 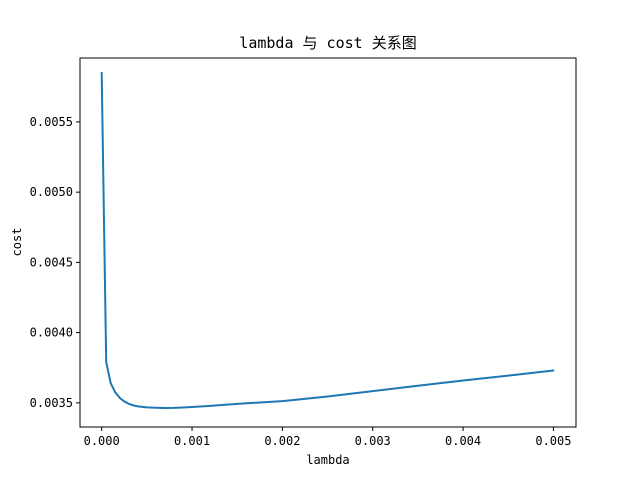 What do you see at coordinates (553, 441) in the screenshot?
I see `x-tick-label: 0.005` at bounding box center [553, 441].